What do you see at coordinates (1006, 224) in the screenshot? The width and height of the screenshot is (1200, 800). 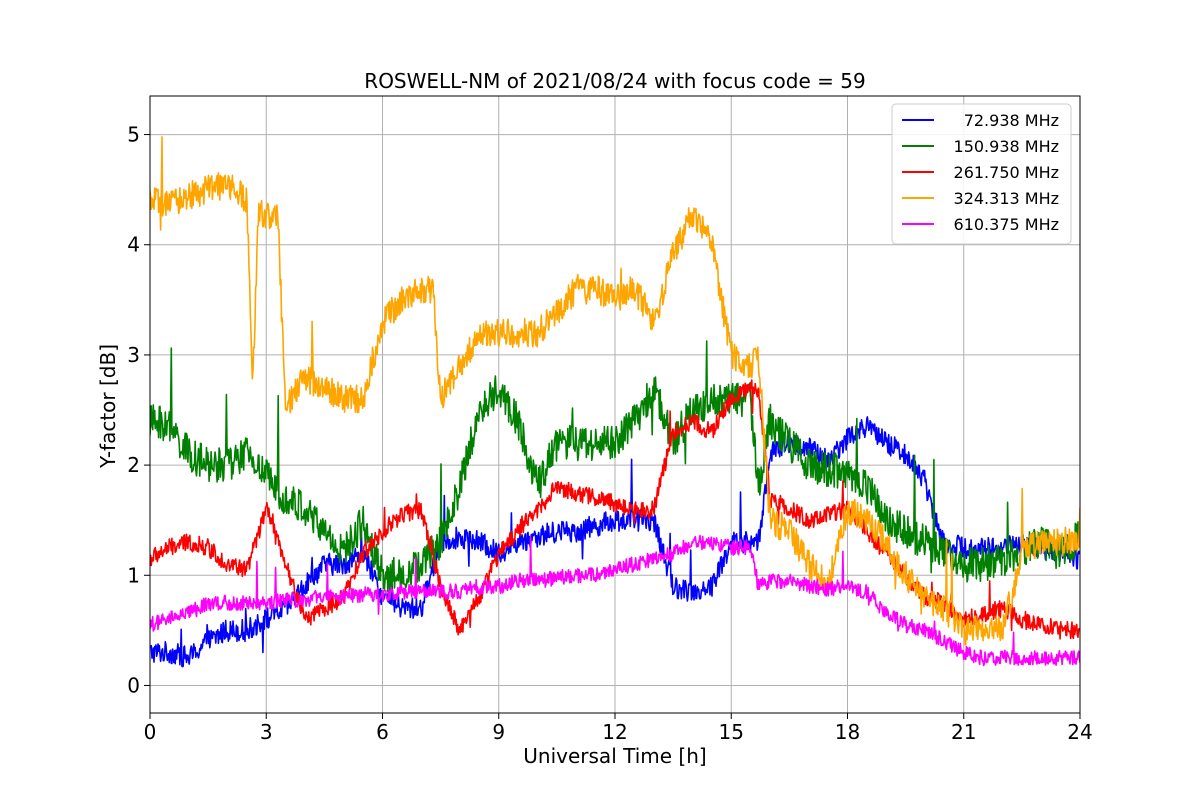 I see `legend-label-4: 610.375 MHz` at bounding box center [1006, 224].